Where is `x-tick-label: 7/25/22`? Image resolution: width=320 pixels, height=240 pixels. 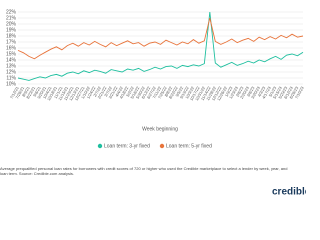 x-tick-label: 7/25/22 is located at coordinates (162, 92).